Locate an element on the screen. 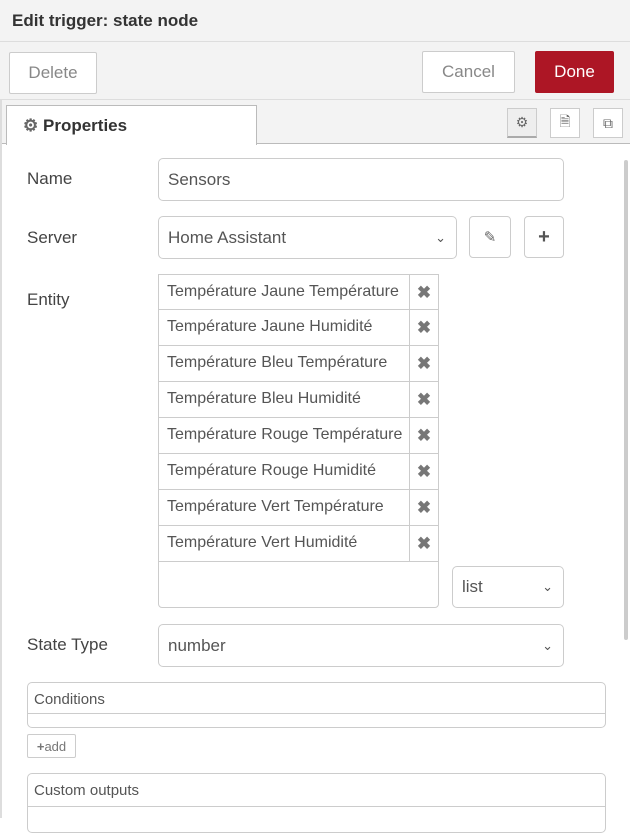  entity-name: Température Vert Humidité is located at coordinates (262, 542).